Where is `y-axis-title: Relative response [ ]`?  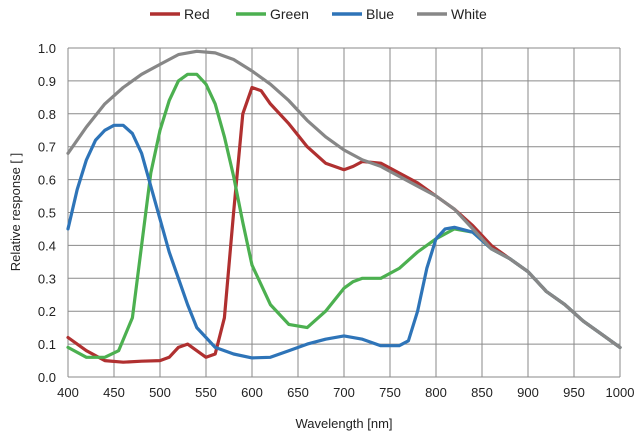 y-axis-title: Relative response [ ] is located at coordinates (15, 212).